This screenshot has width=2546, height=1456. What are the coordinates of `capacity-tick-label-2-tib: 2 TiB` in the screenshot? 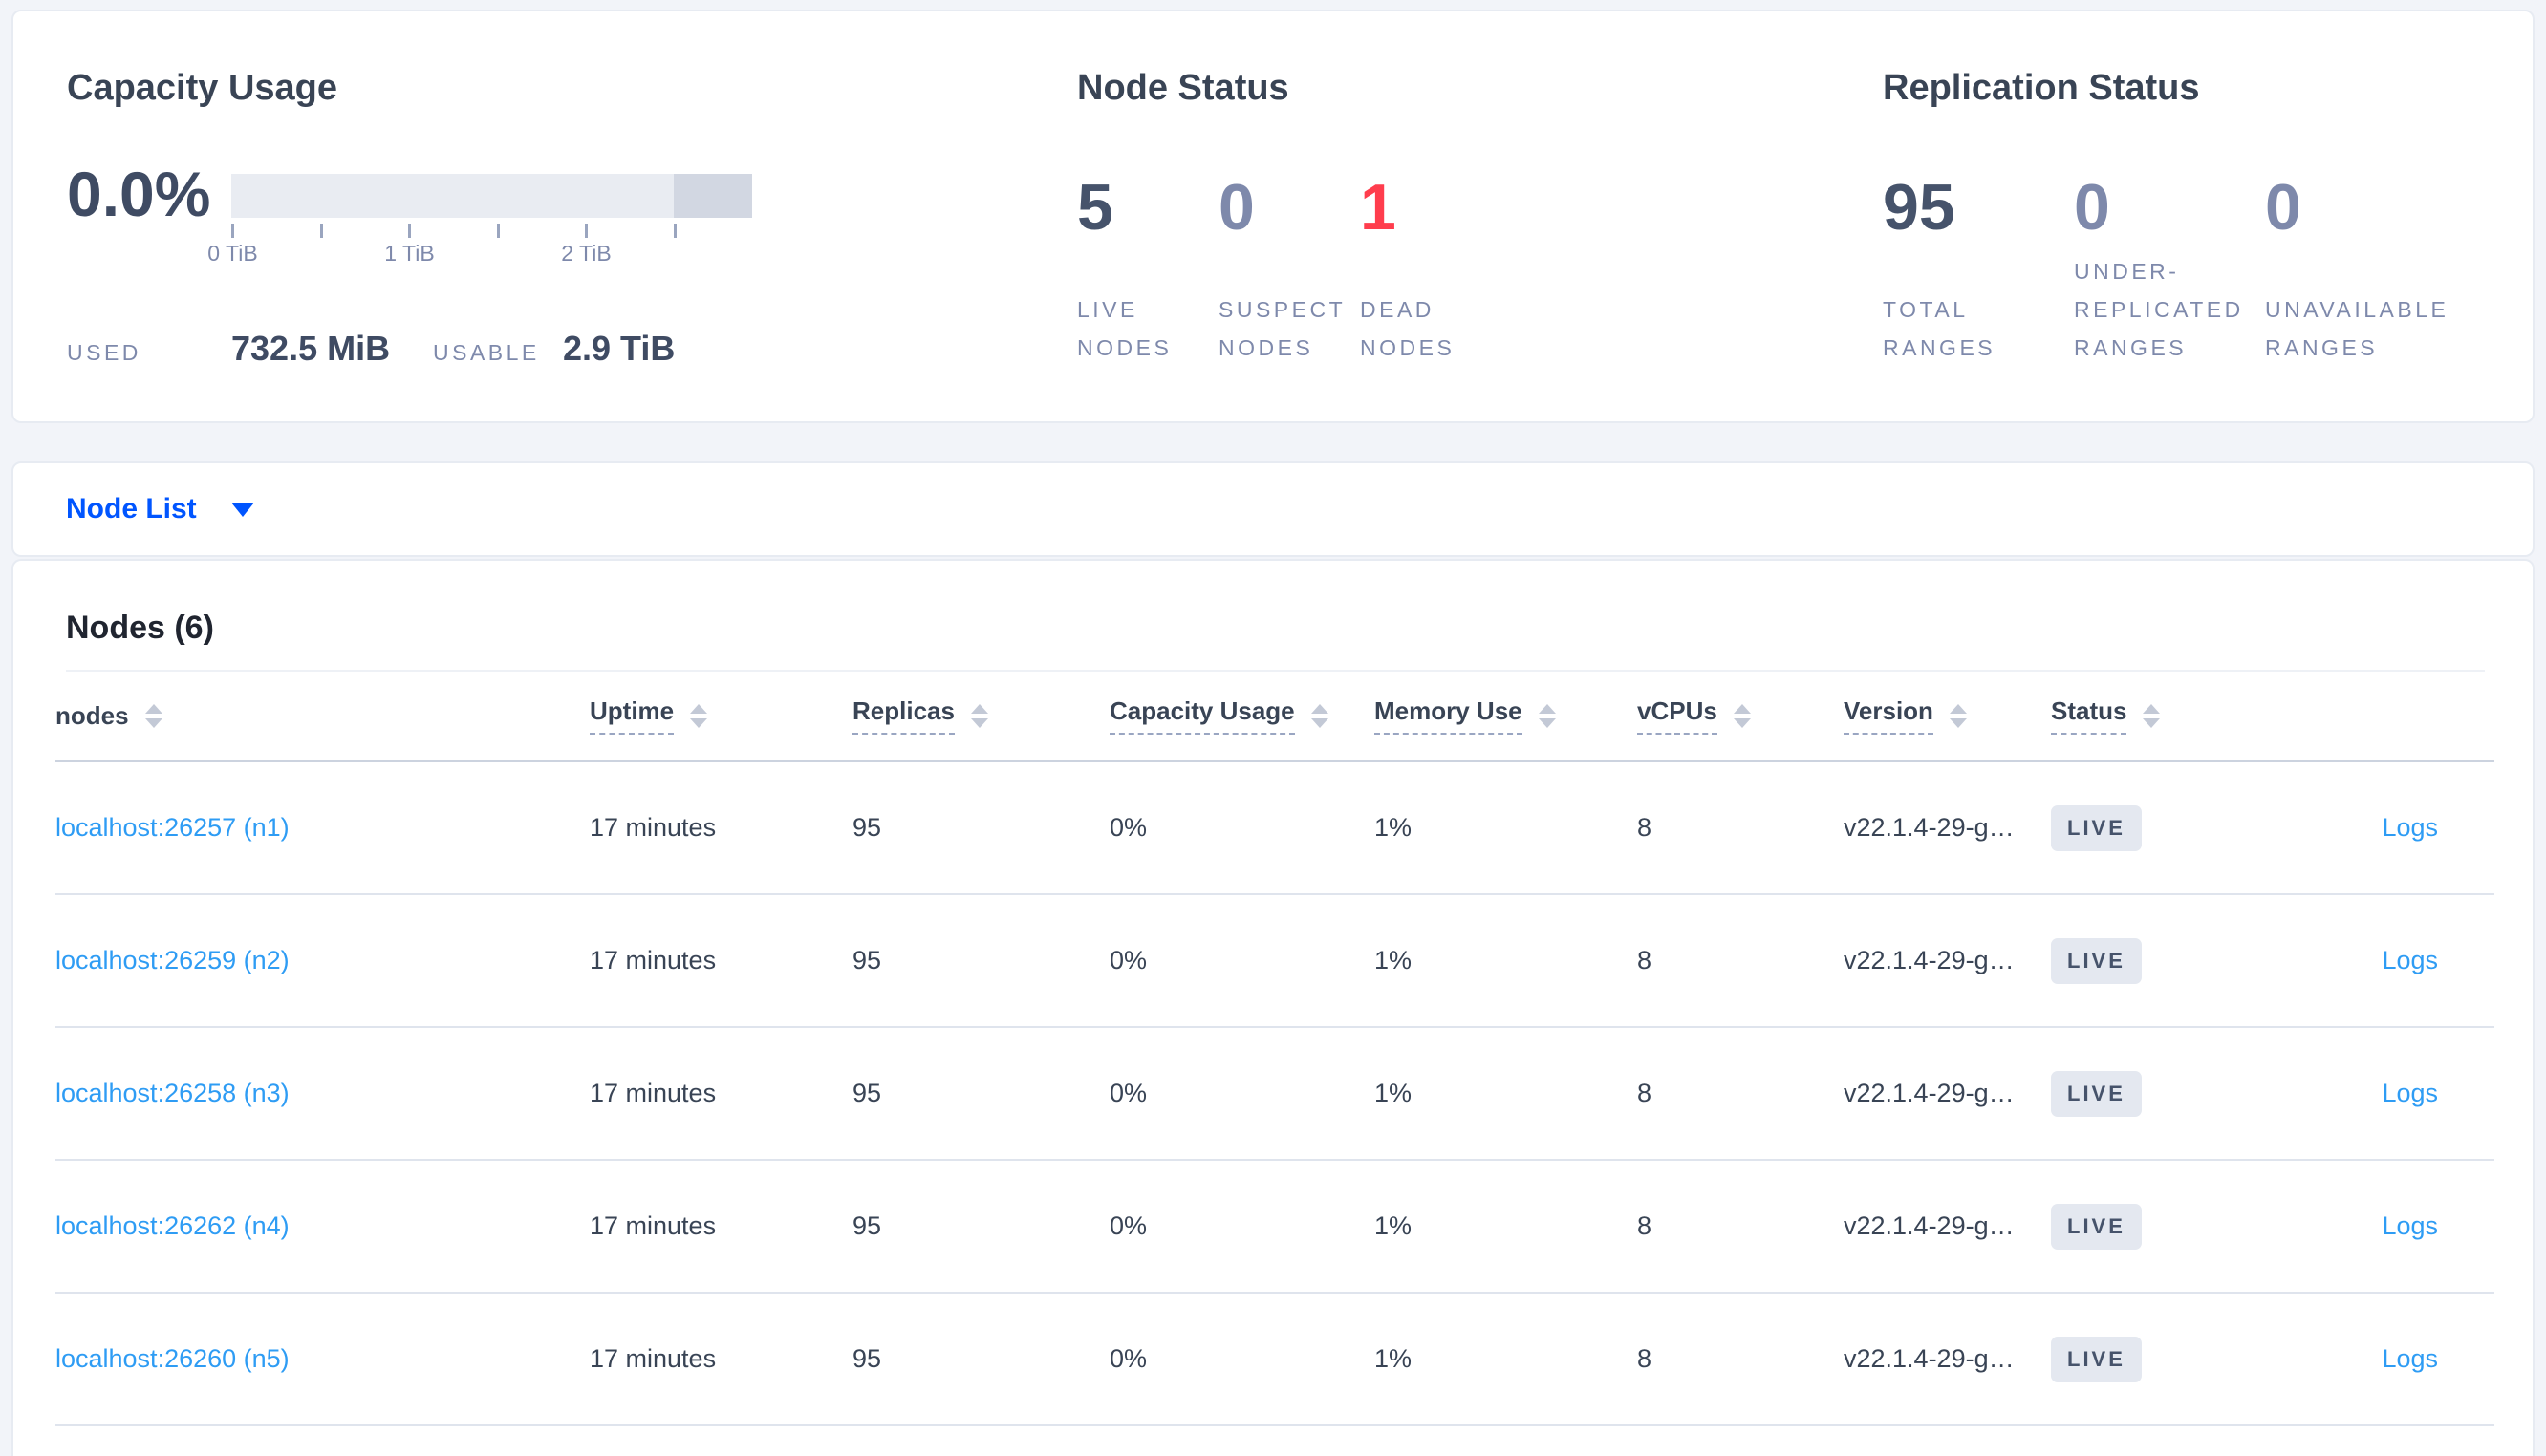 It's located at (586, 254).